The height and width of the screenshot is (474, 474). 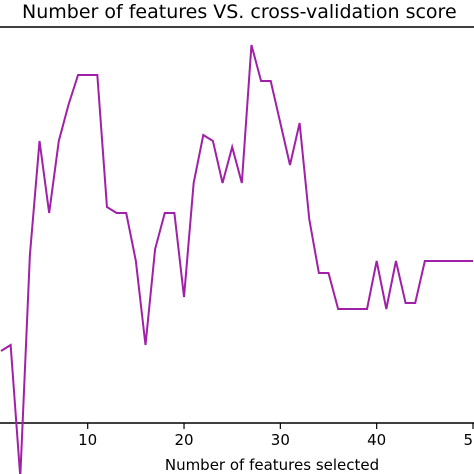 What do you see at coordinates (280, 440) in the screenshot?
I see `x-tick-label: 30` at bounding box center [280, 440].